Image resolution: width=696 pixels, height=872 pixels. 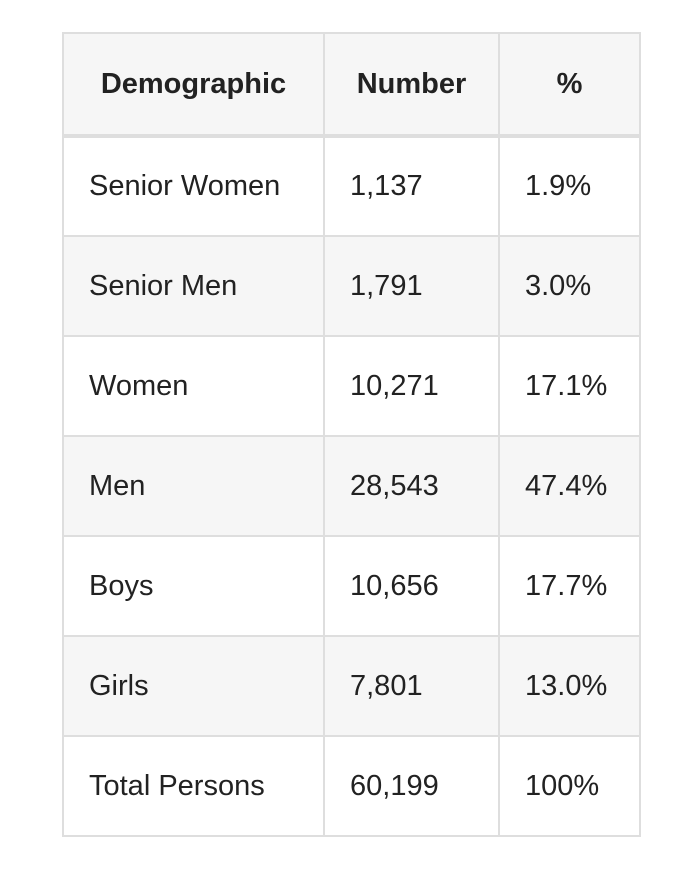 I want to click on table-cell: 13.0%, so click(x=569, y=686).